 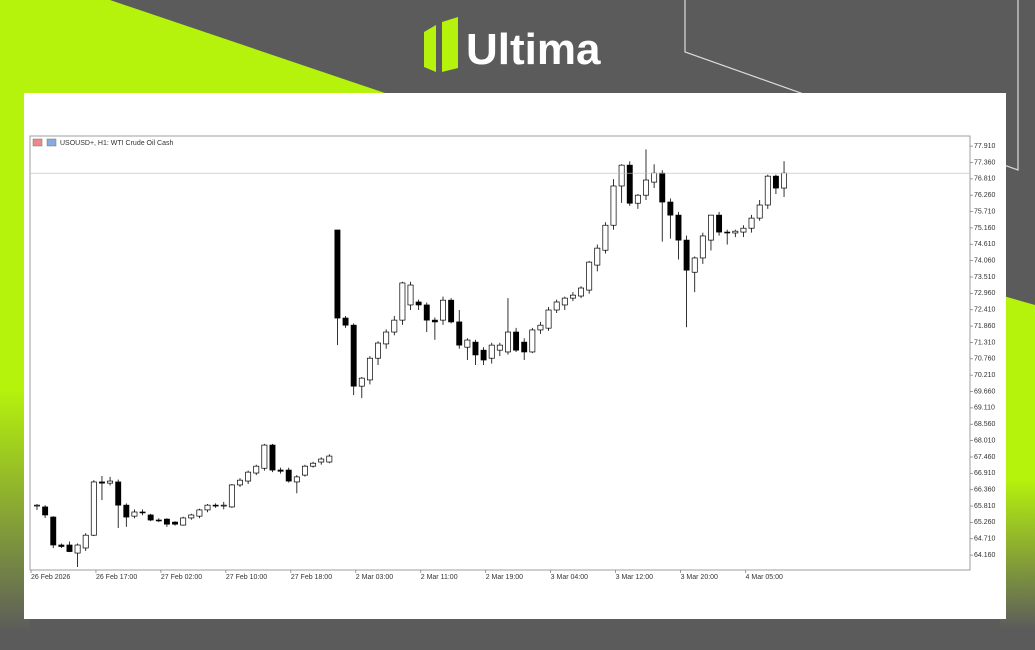 I want to click on x-tick-label: 2 Mar 11:00, so click(x=439, y=577).